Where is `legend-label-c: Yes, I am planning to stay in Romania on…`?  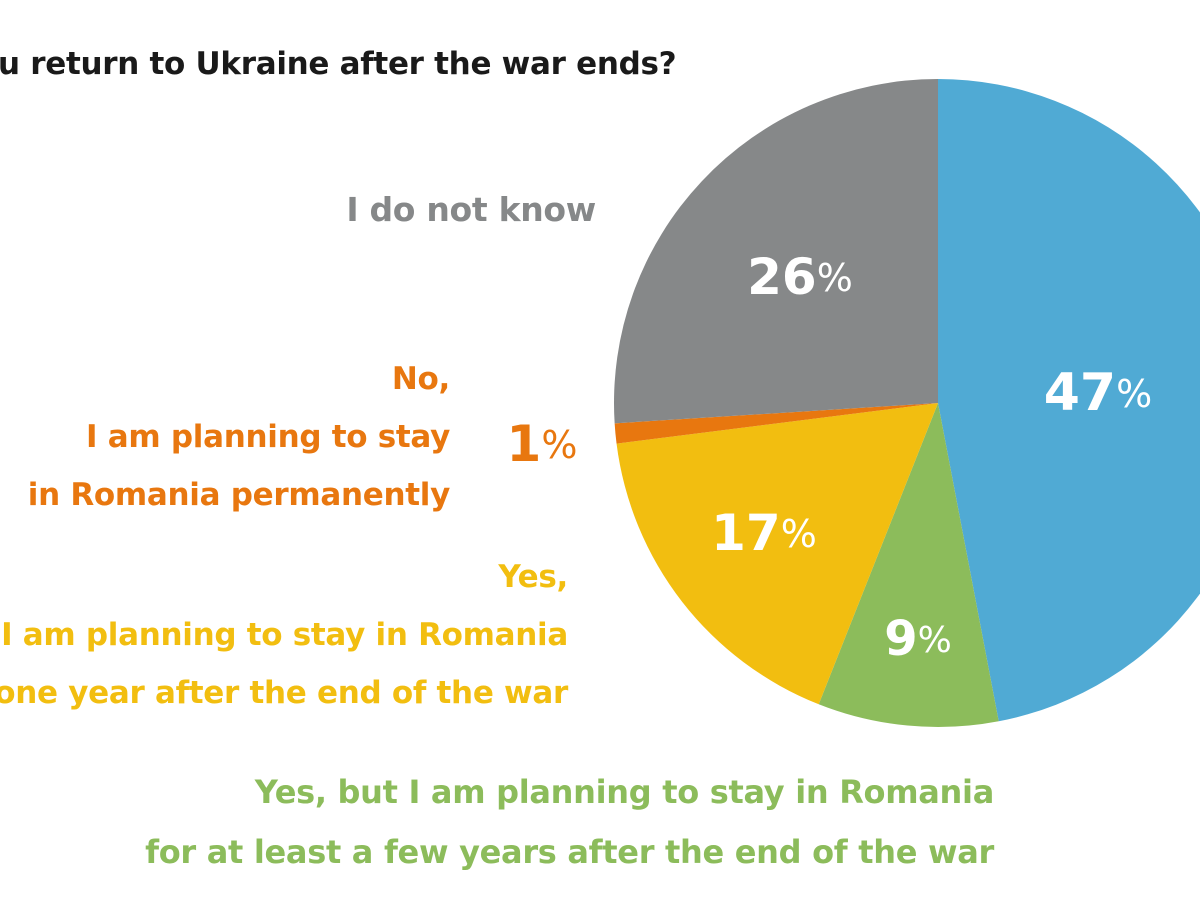 legend-label-c: Yes, I am planning to stay in Romania on… is located at coordinates (284, 635).